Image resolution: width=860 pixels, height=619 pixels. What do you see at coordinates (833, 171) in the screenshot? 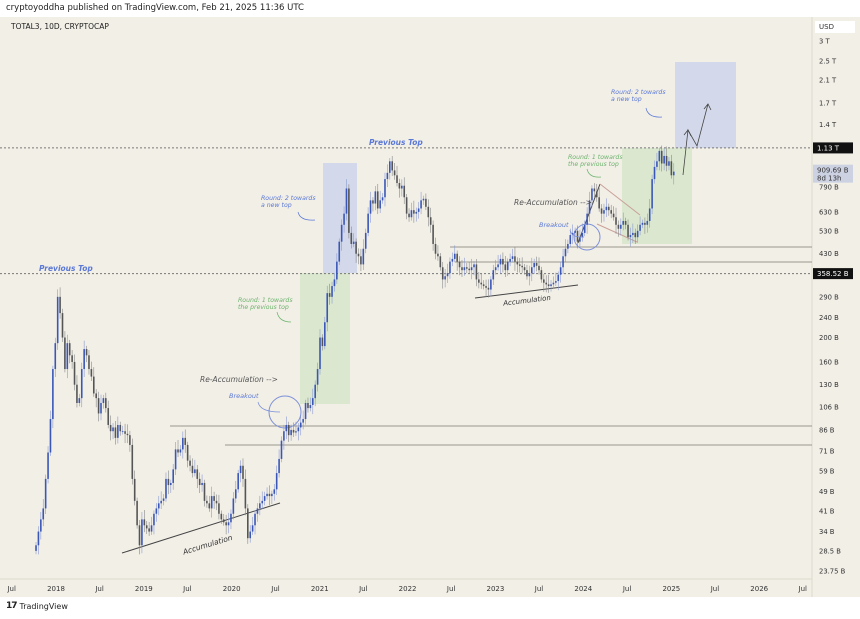
I see `last-price-label: 909.69 B` at bounding box center [833, 171].